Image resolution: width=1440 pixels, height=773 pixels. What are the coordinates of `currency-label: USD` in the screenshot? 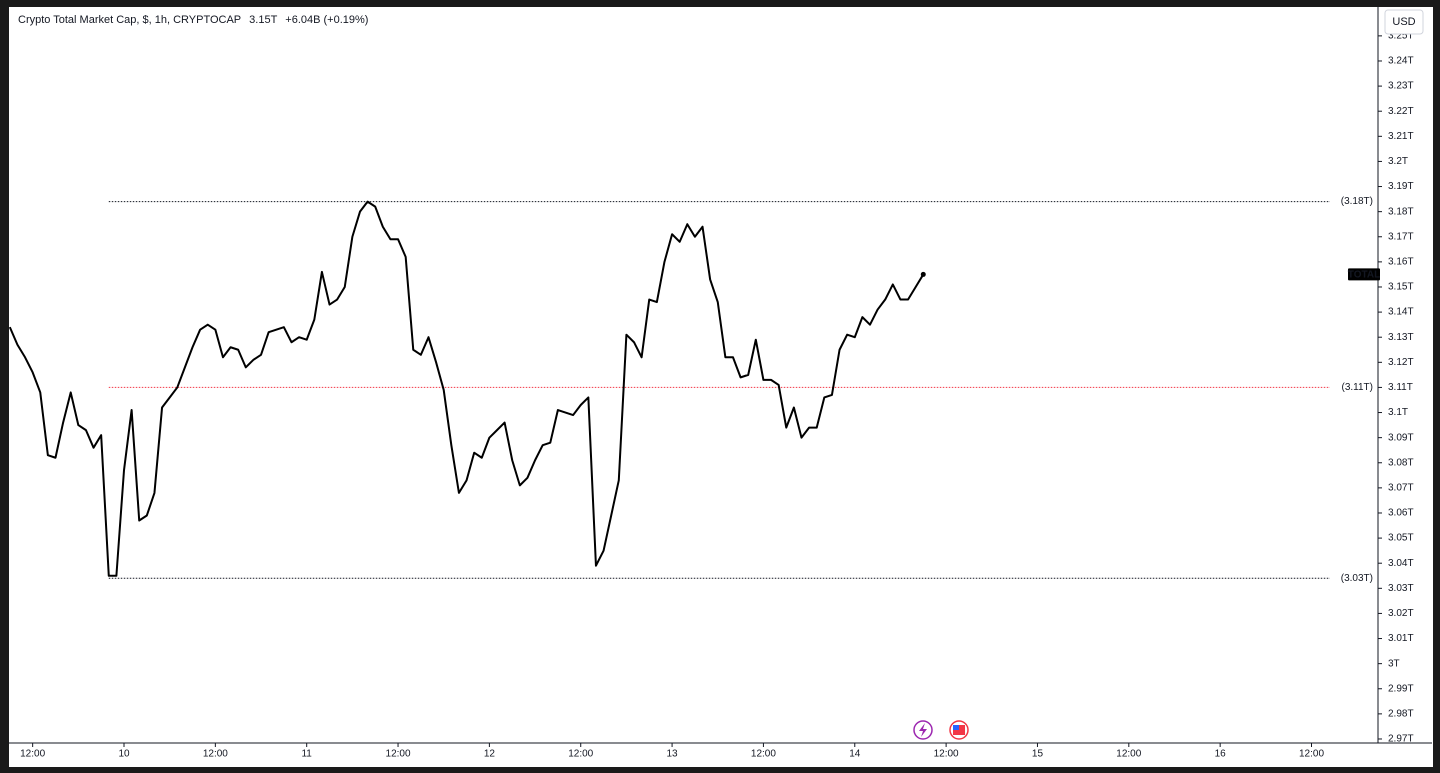 It's located at (1403, 22).